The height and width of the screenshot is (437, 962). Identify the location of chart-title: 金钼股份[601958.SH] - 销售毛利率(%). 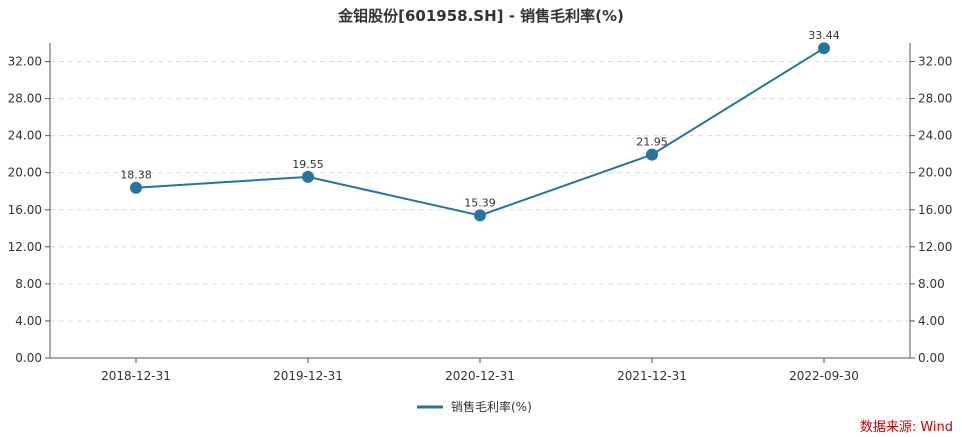
(480, 16).